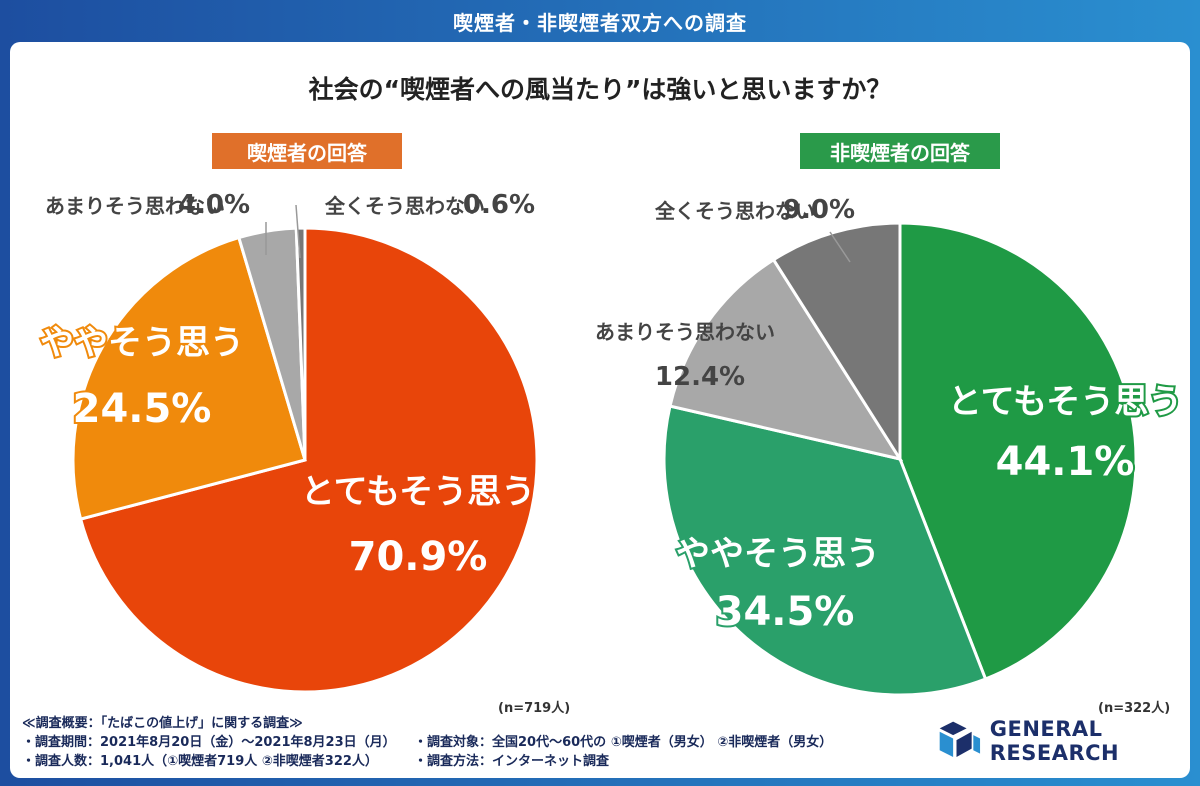  What do you see at coordinates (512, 761) in the screenshot?
I see `survey-method: ・調査方法：インターネット調査` at bounding box center [512, 761].